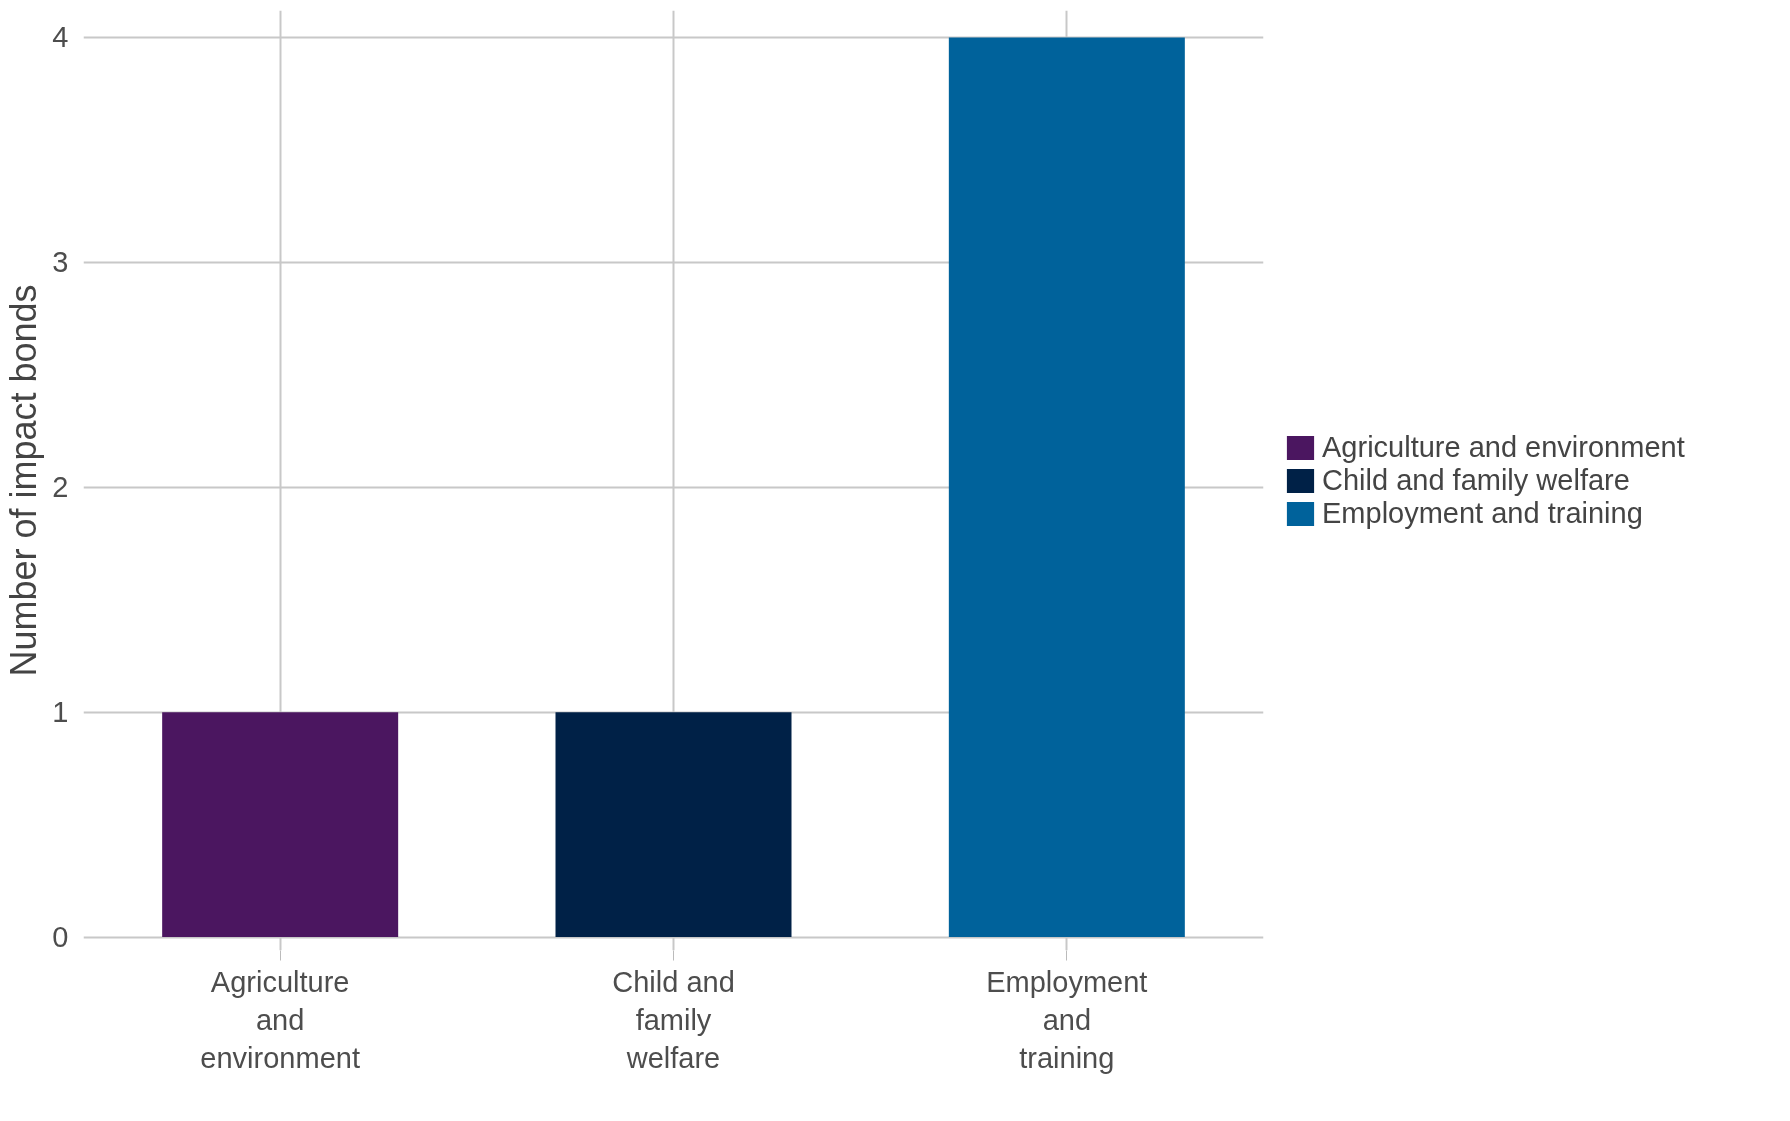  I want to click on y-axis-title: Number of impact bonds, so click(24, 480).